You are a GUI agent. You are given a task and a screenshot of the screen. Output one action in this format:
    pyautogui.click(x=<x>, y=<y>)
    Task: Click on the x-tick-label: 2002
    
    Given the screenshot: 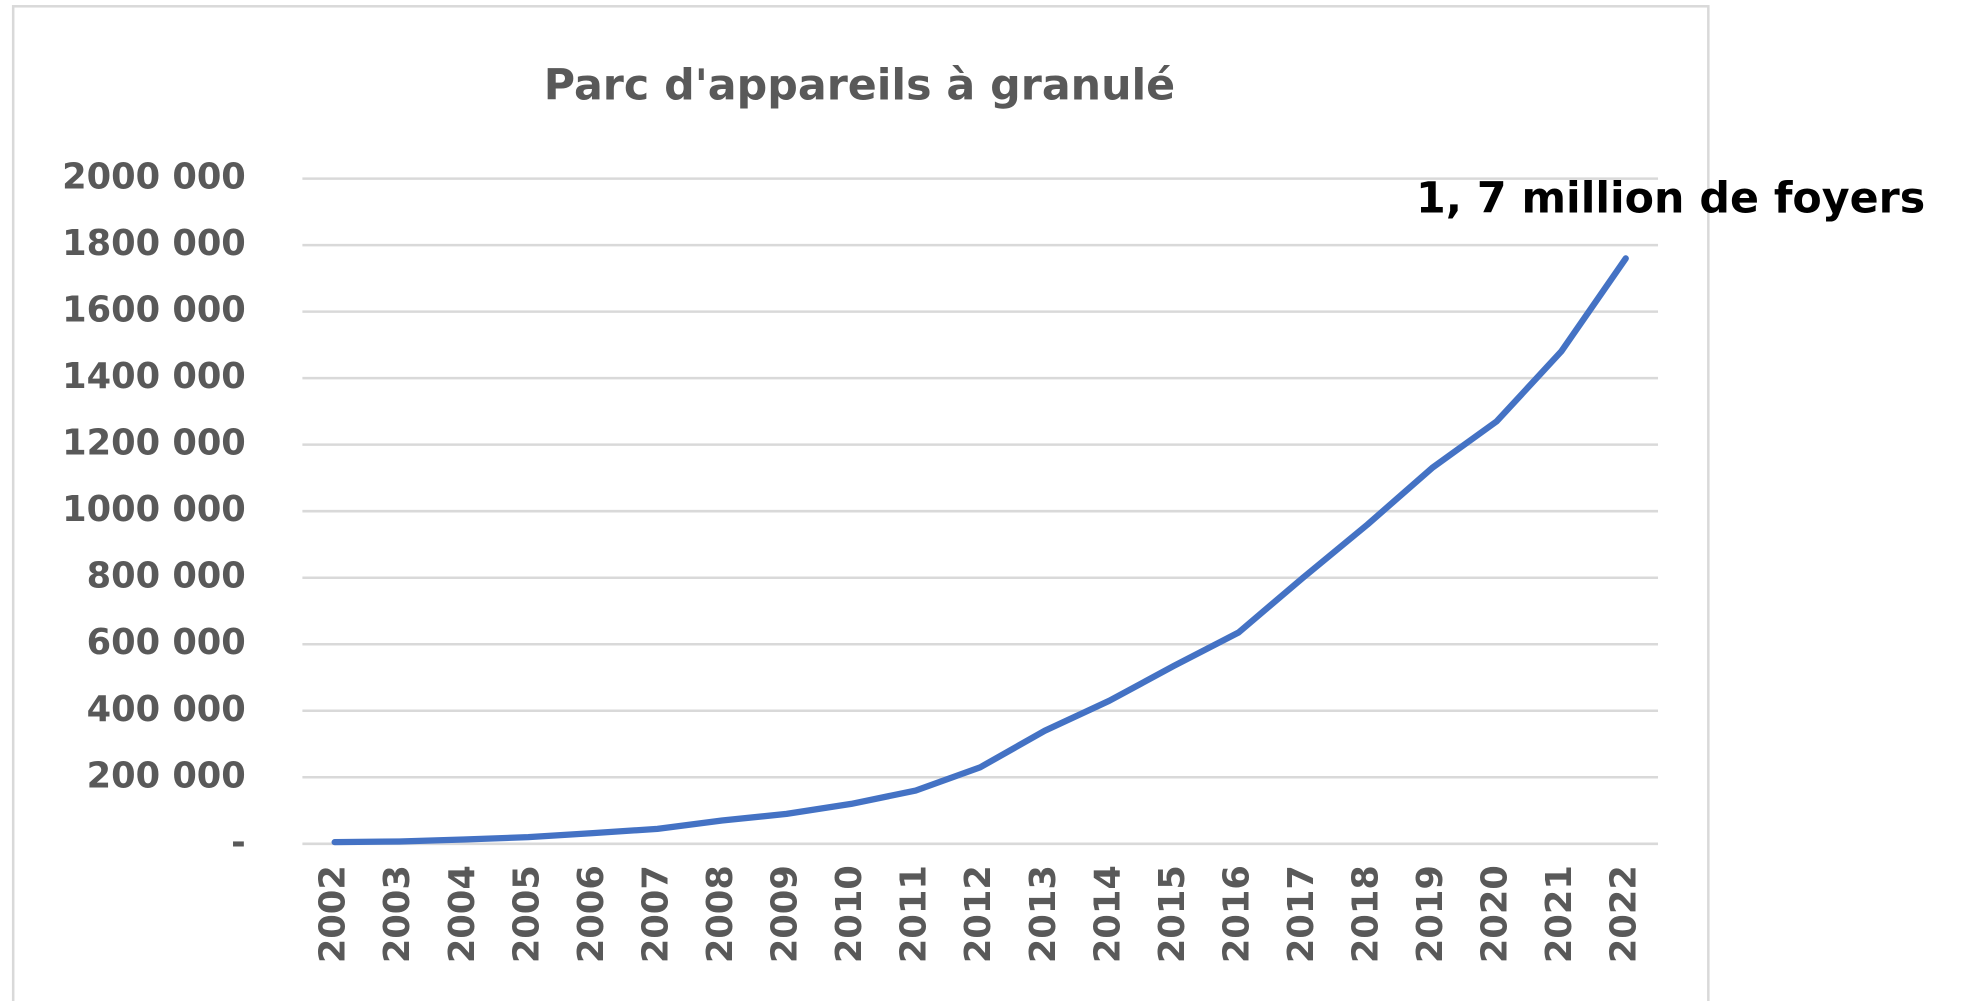 What is the action you would take?
    pyautogui.click(x=333, y=914)
    